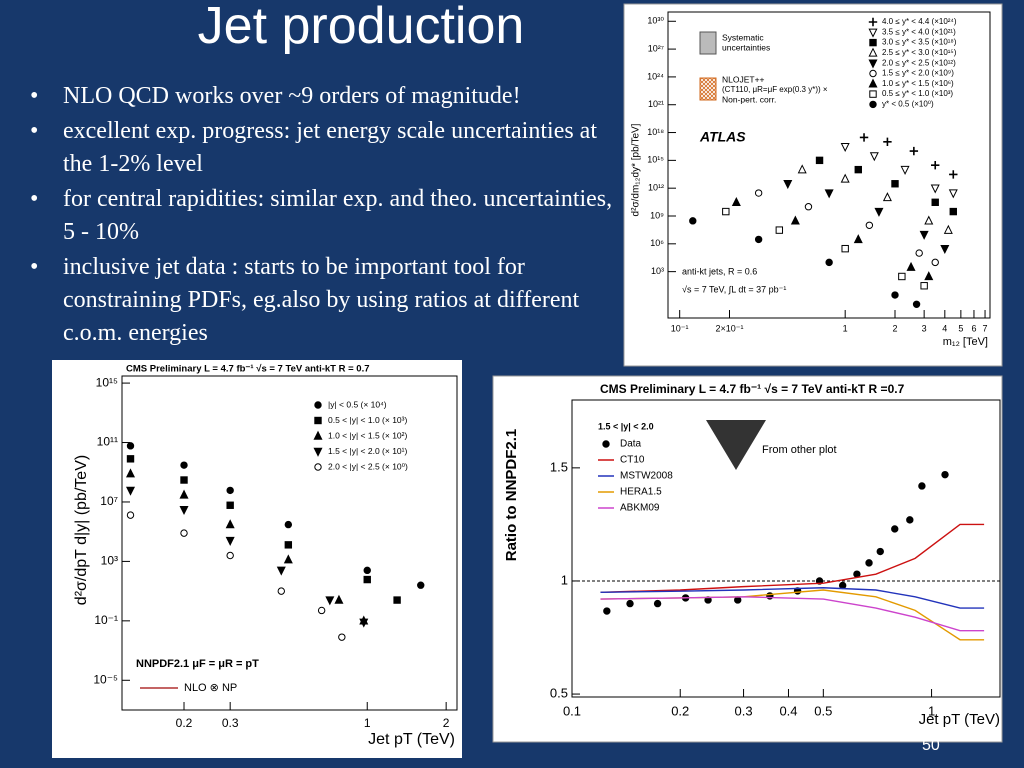 The height and width of the screenshot is (768, 1024). I want to click on x-tick-label: 2×10⁻¹, so click(729, 328).